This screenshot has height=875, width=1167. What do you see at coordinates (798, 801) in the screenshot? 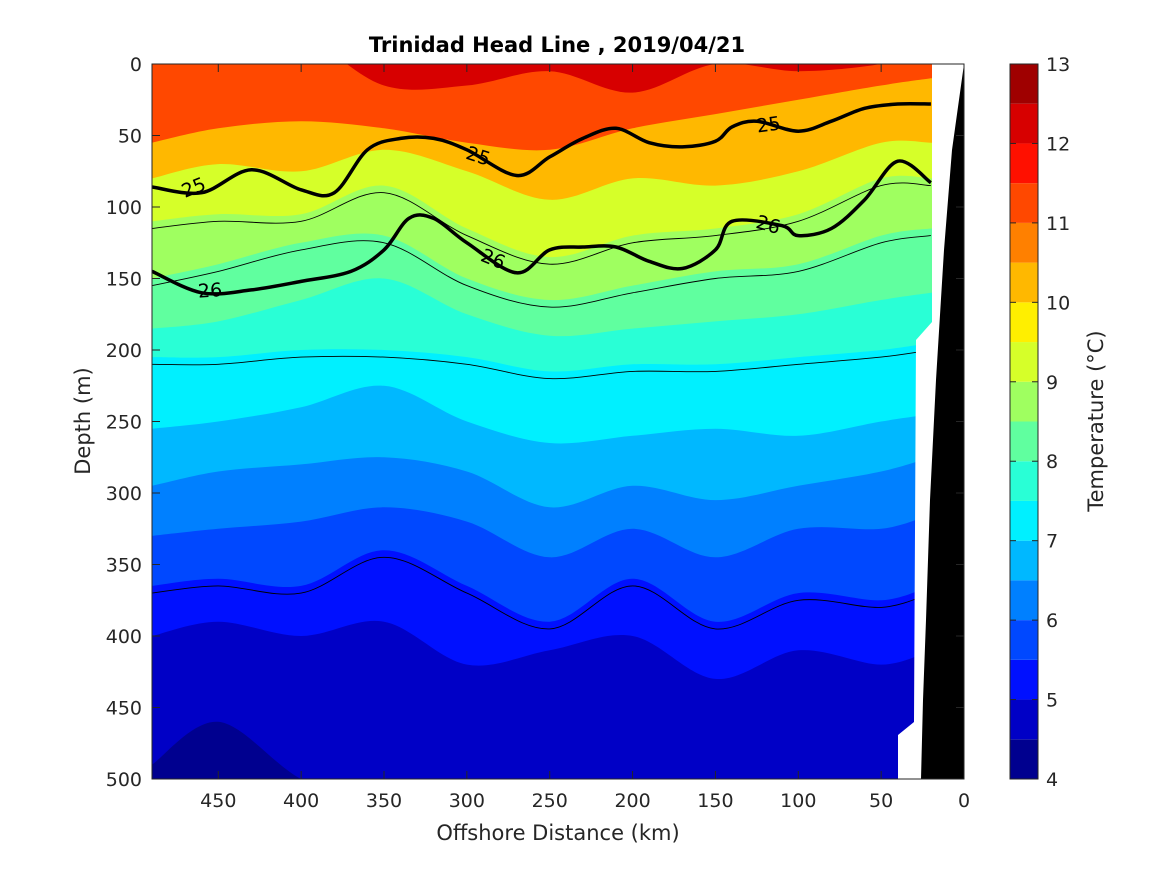
I see `x-tick-label: 100` at bounding box center [798, 801].